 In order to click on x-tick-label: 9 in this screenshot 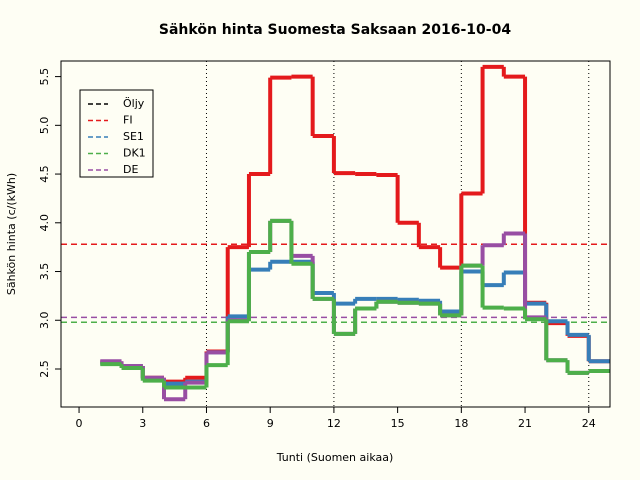, I will do `click(270, 423)`.